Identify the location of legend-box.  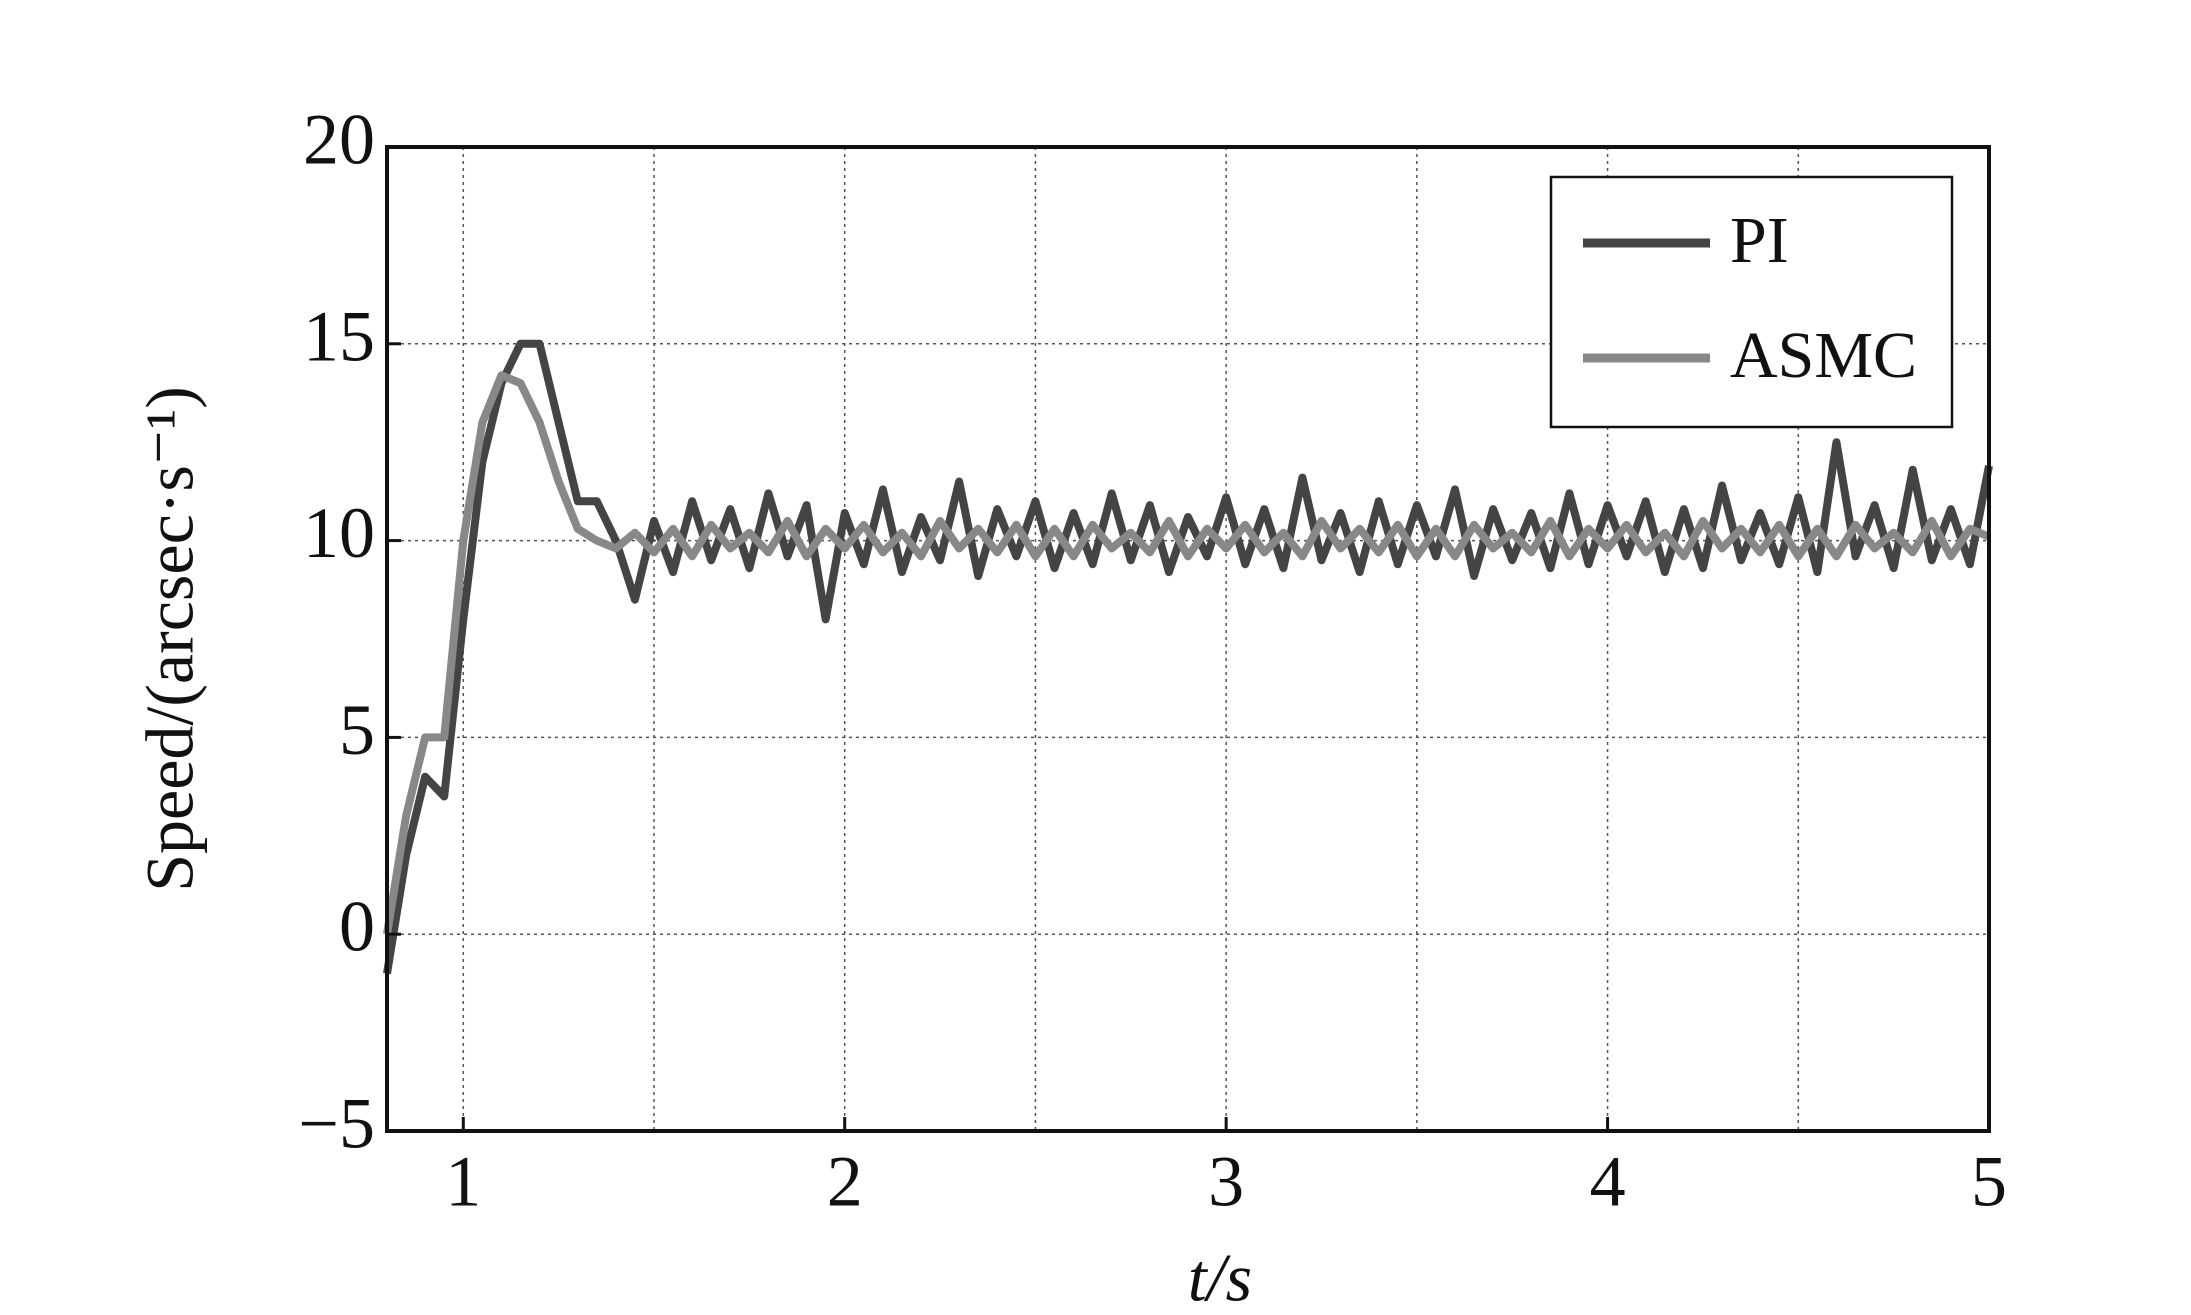
(1751, 302).